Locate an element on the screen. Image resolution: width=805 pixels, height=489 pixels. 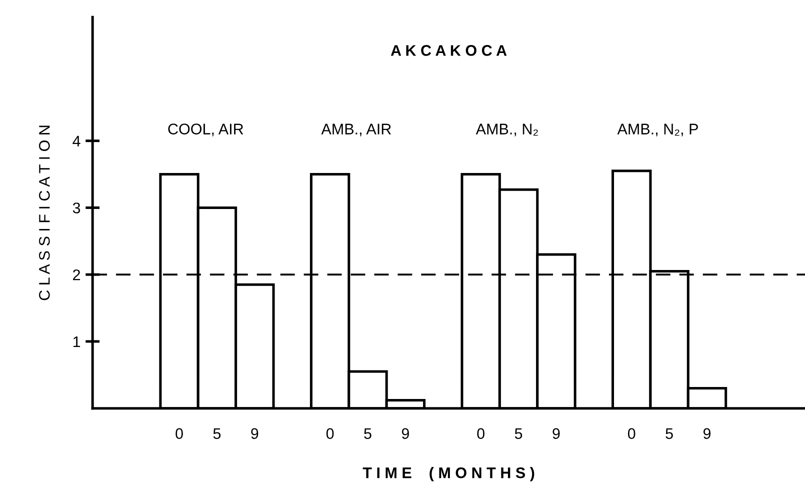
annotation: AMB., N₂ is located at coordinates (507, 130).